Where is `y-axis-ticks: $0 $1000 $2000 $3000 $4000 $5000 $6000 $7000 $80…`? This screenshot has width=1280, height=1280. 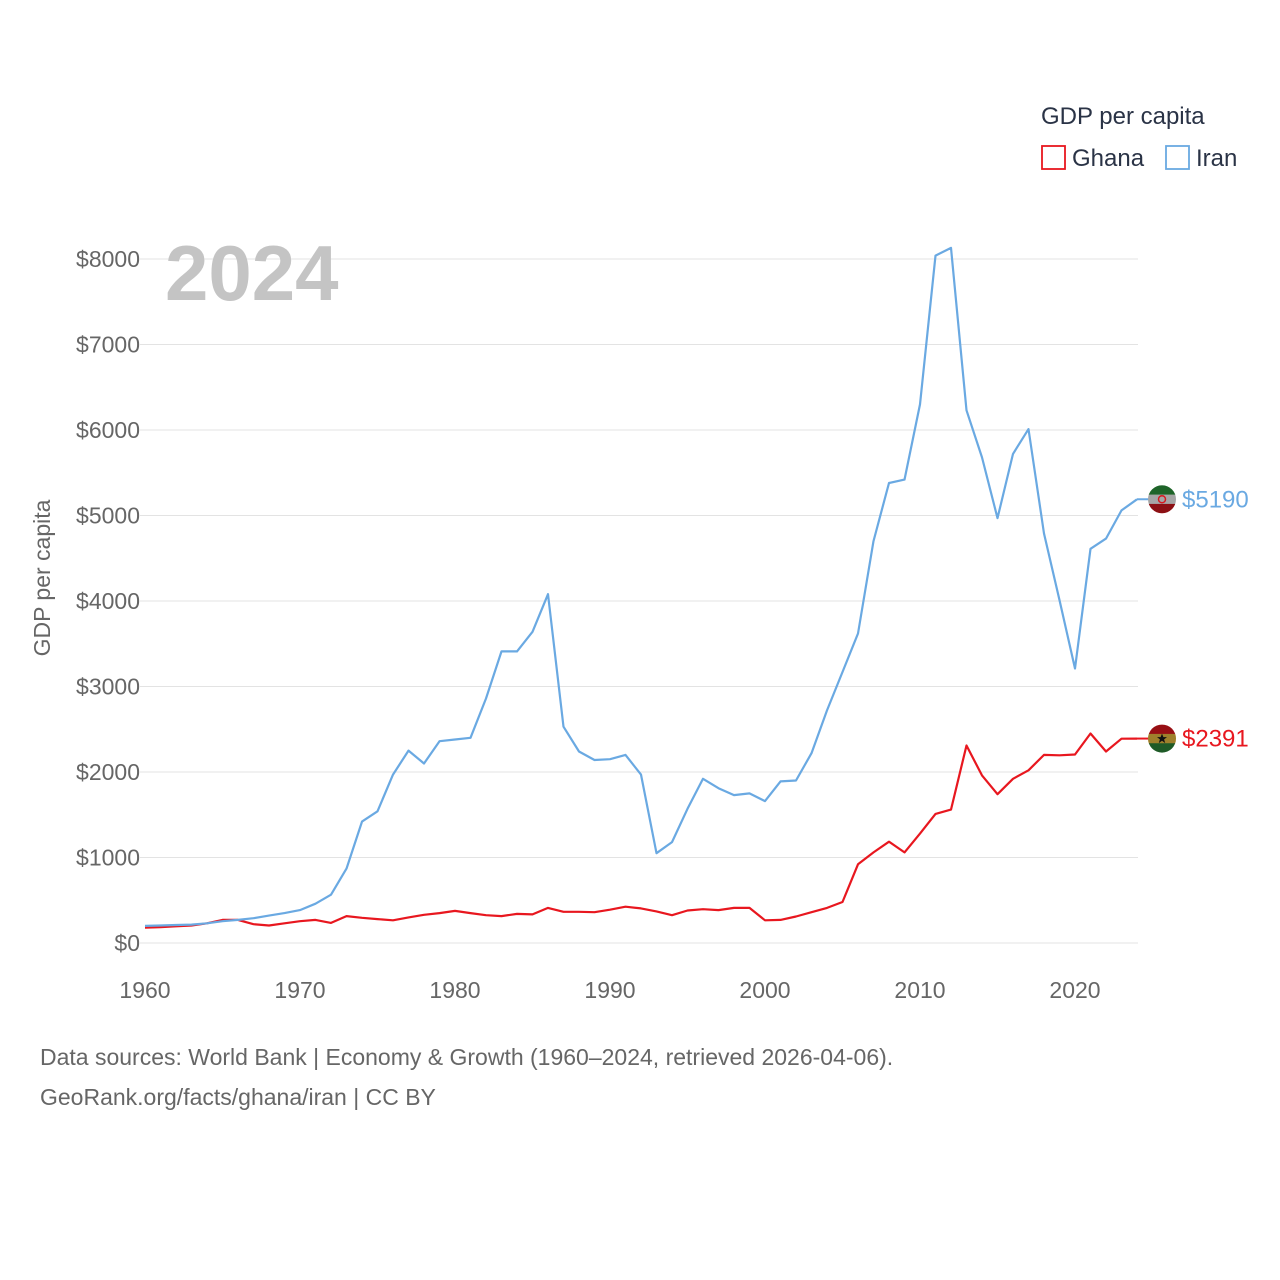 y-axis-ticks: $0 $1000 $2000 $3000 $4000 $5000 $6000 $7000 $80… is located at coordinates (108, 601).